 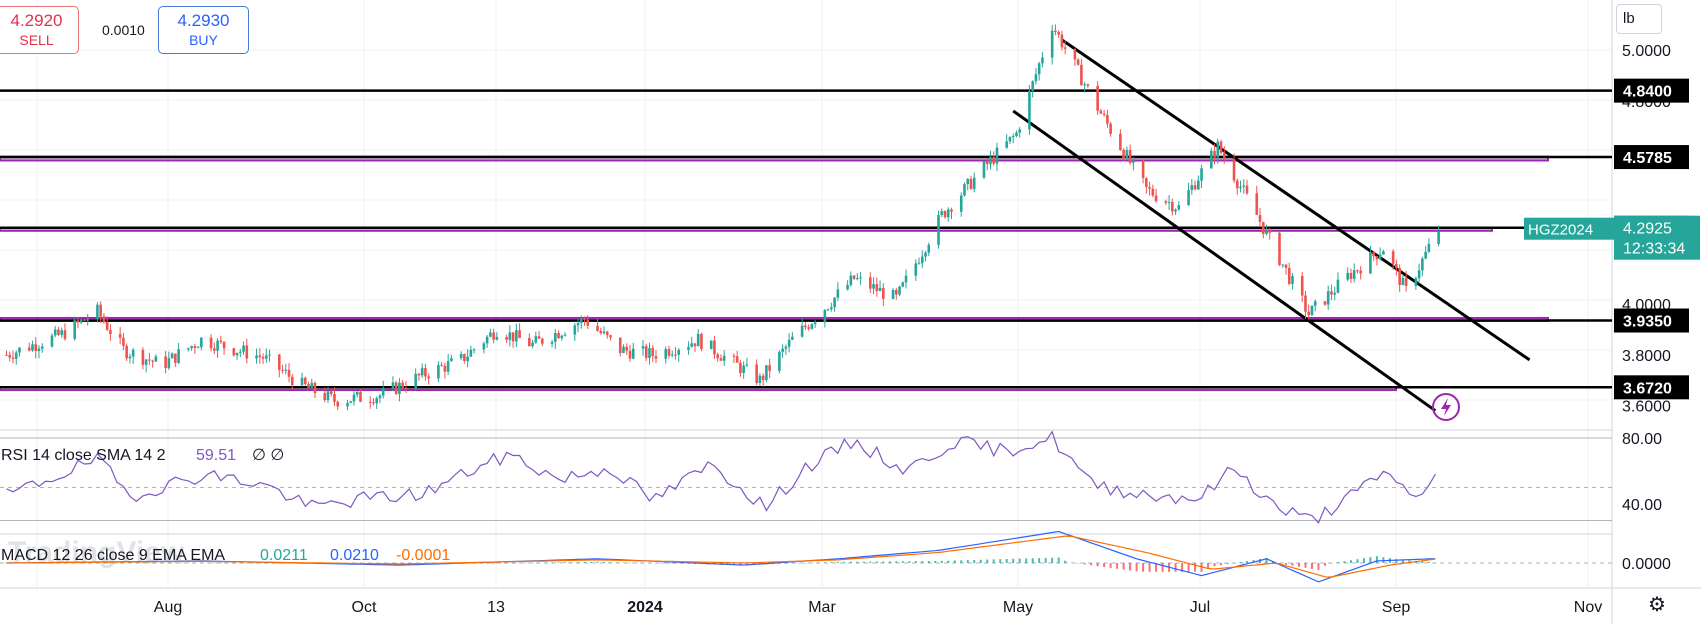 What do you see at coordinates (123, 30) in the screenshot?
I see `spread-value: 0.0010` at bounding box center [123, 30].